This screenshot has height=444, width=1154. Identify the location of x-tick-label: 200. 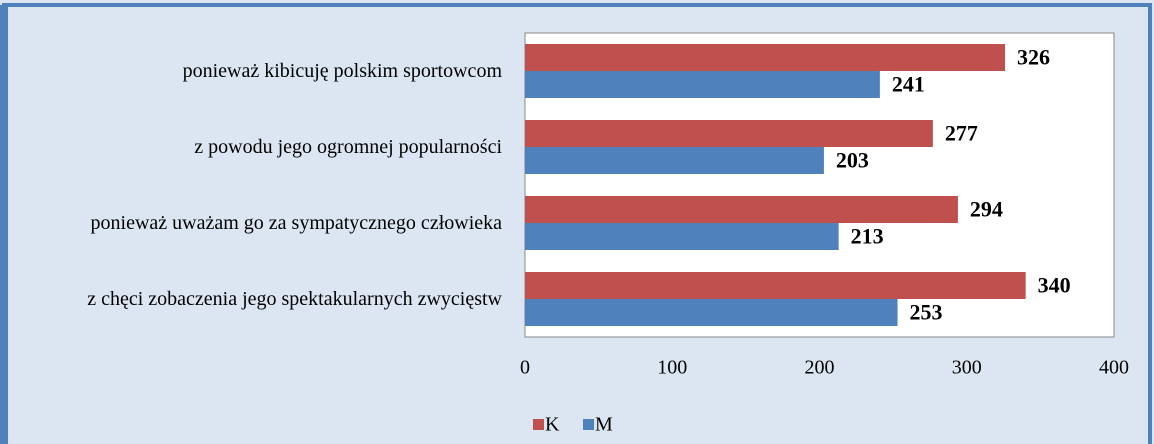
(820, 368).